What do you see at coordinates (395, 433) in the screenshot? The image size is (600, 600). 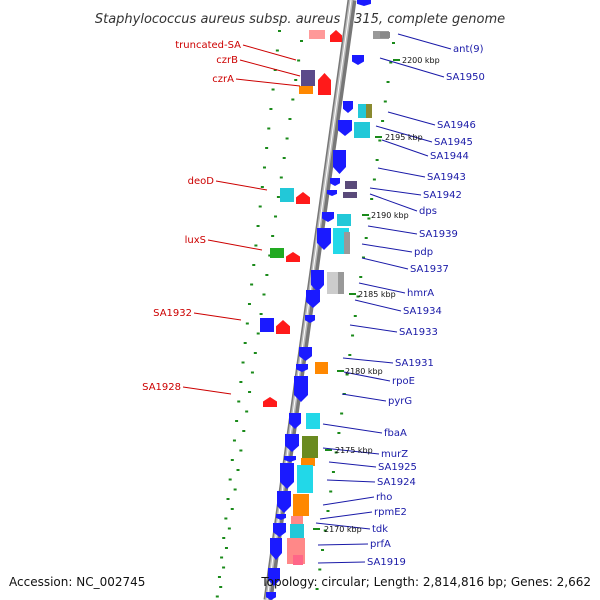 I see `gene-label: fbaA` at bounding box center [395, 433].